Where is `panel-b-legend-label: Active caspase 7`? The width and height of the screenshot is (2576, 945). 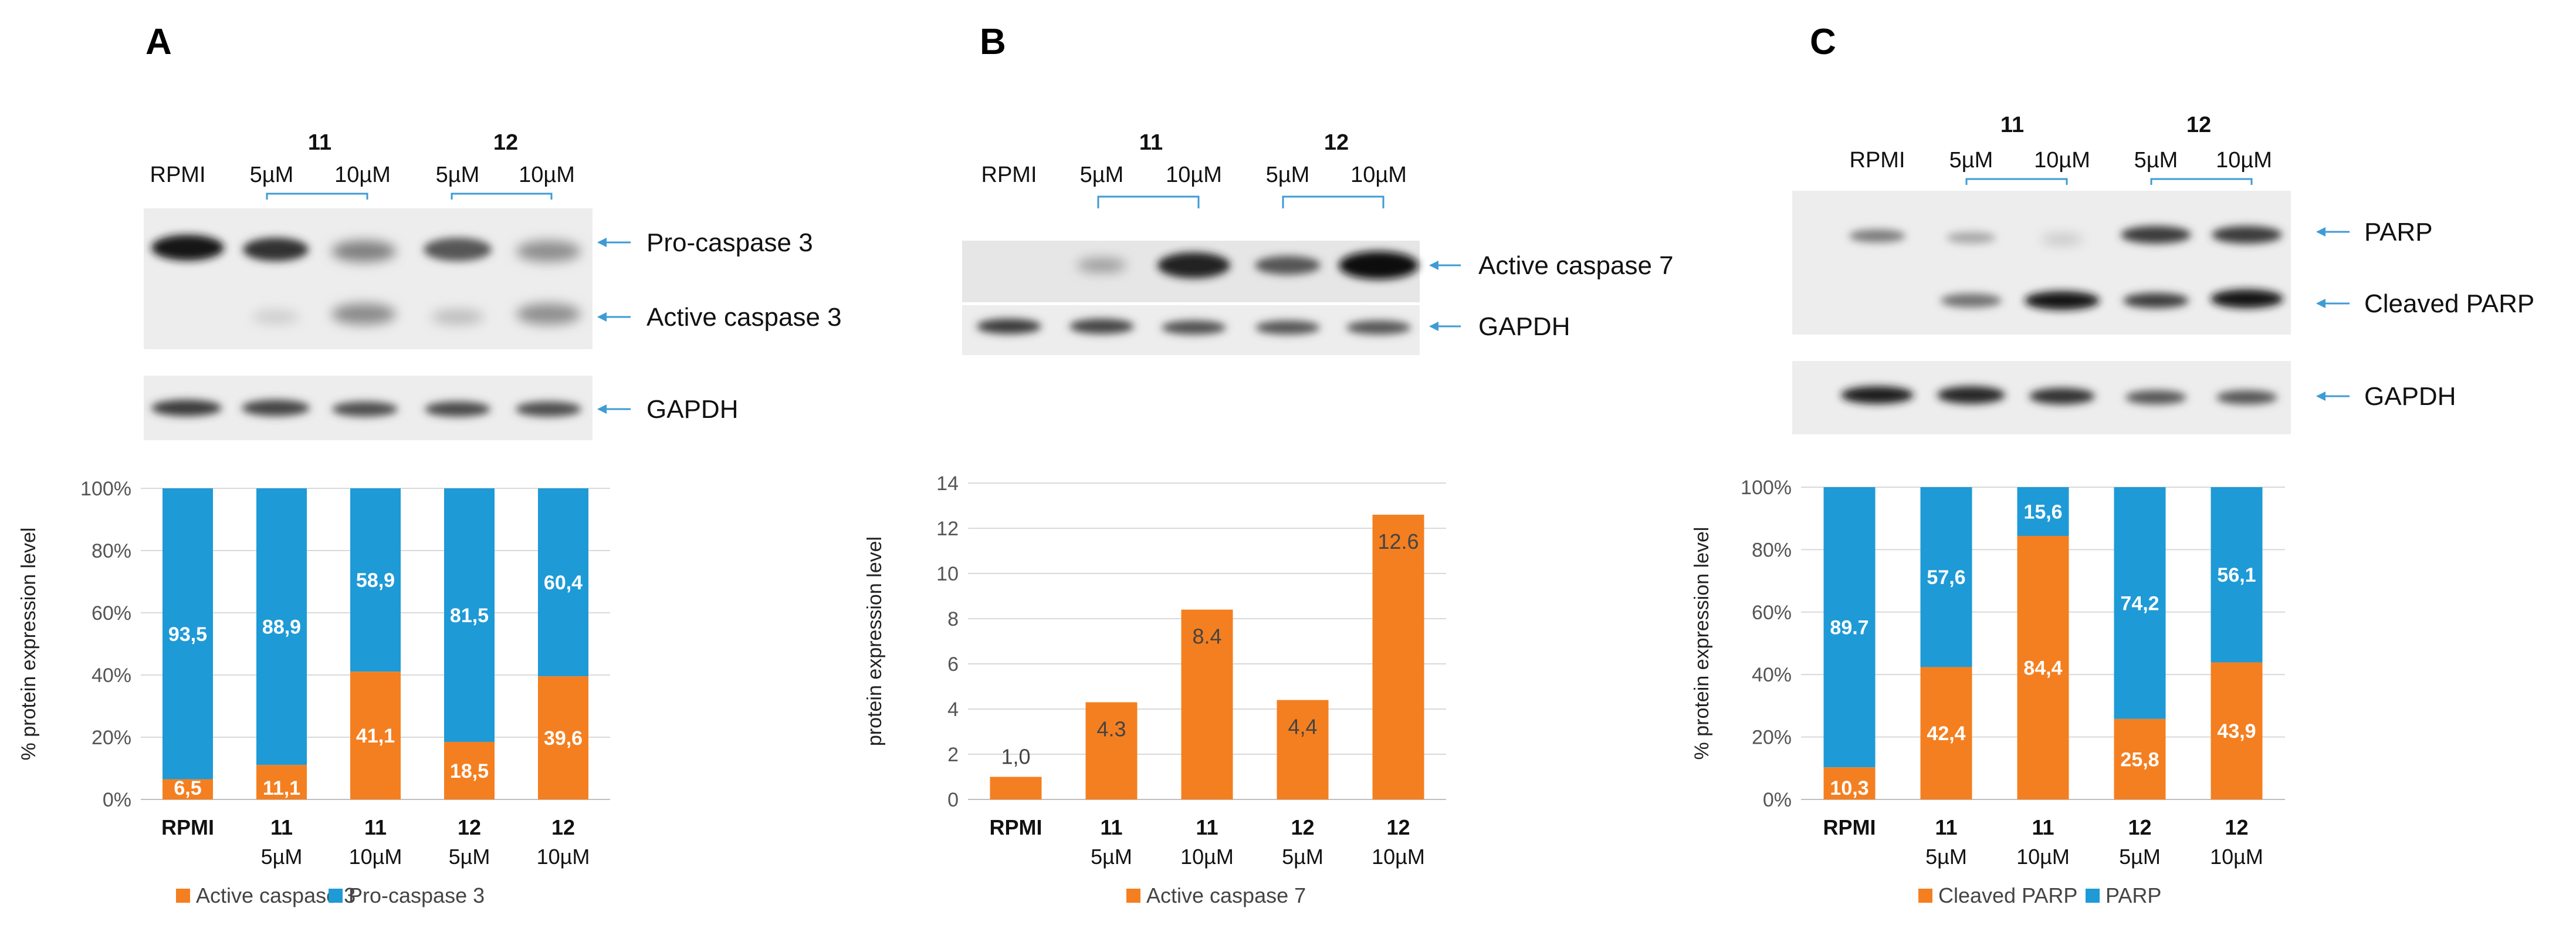
panel-b-legend-label: Active caspase 7 is located at coordinates (1226, 895).